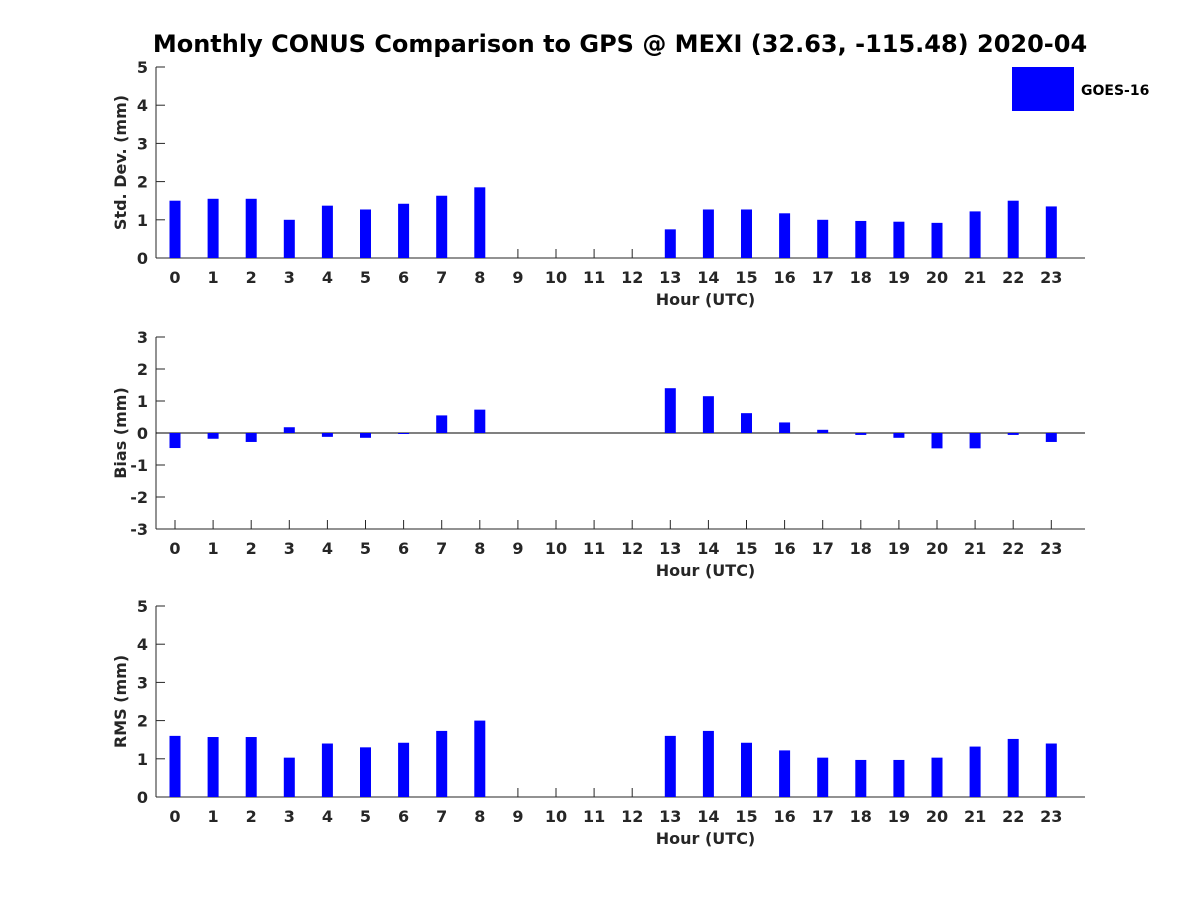  What do you see at coordinates (120, 433) in the screenshot?
I see `y-axis-label: Bias (mm)` at bounding box center [120, 433].